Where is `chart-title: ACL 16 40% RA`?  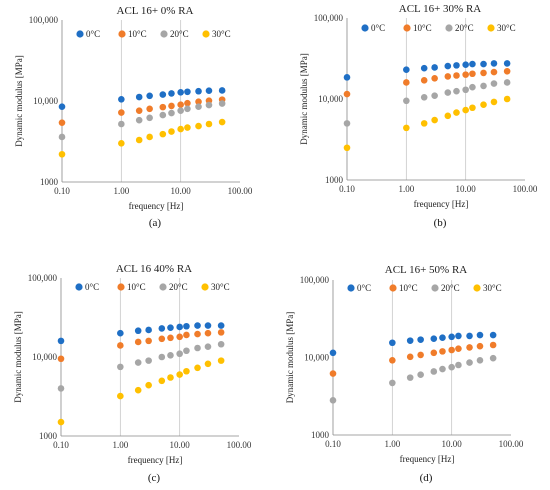
chart-title: ACL 16 40% RA is located at coordinates (154, 269).